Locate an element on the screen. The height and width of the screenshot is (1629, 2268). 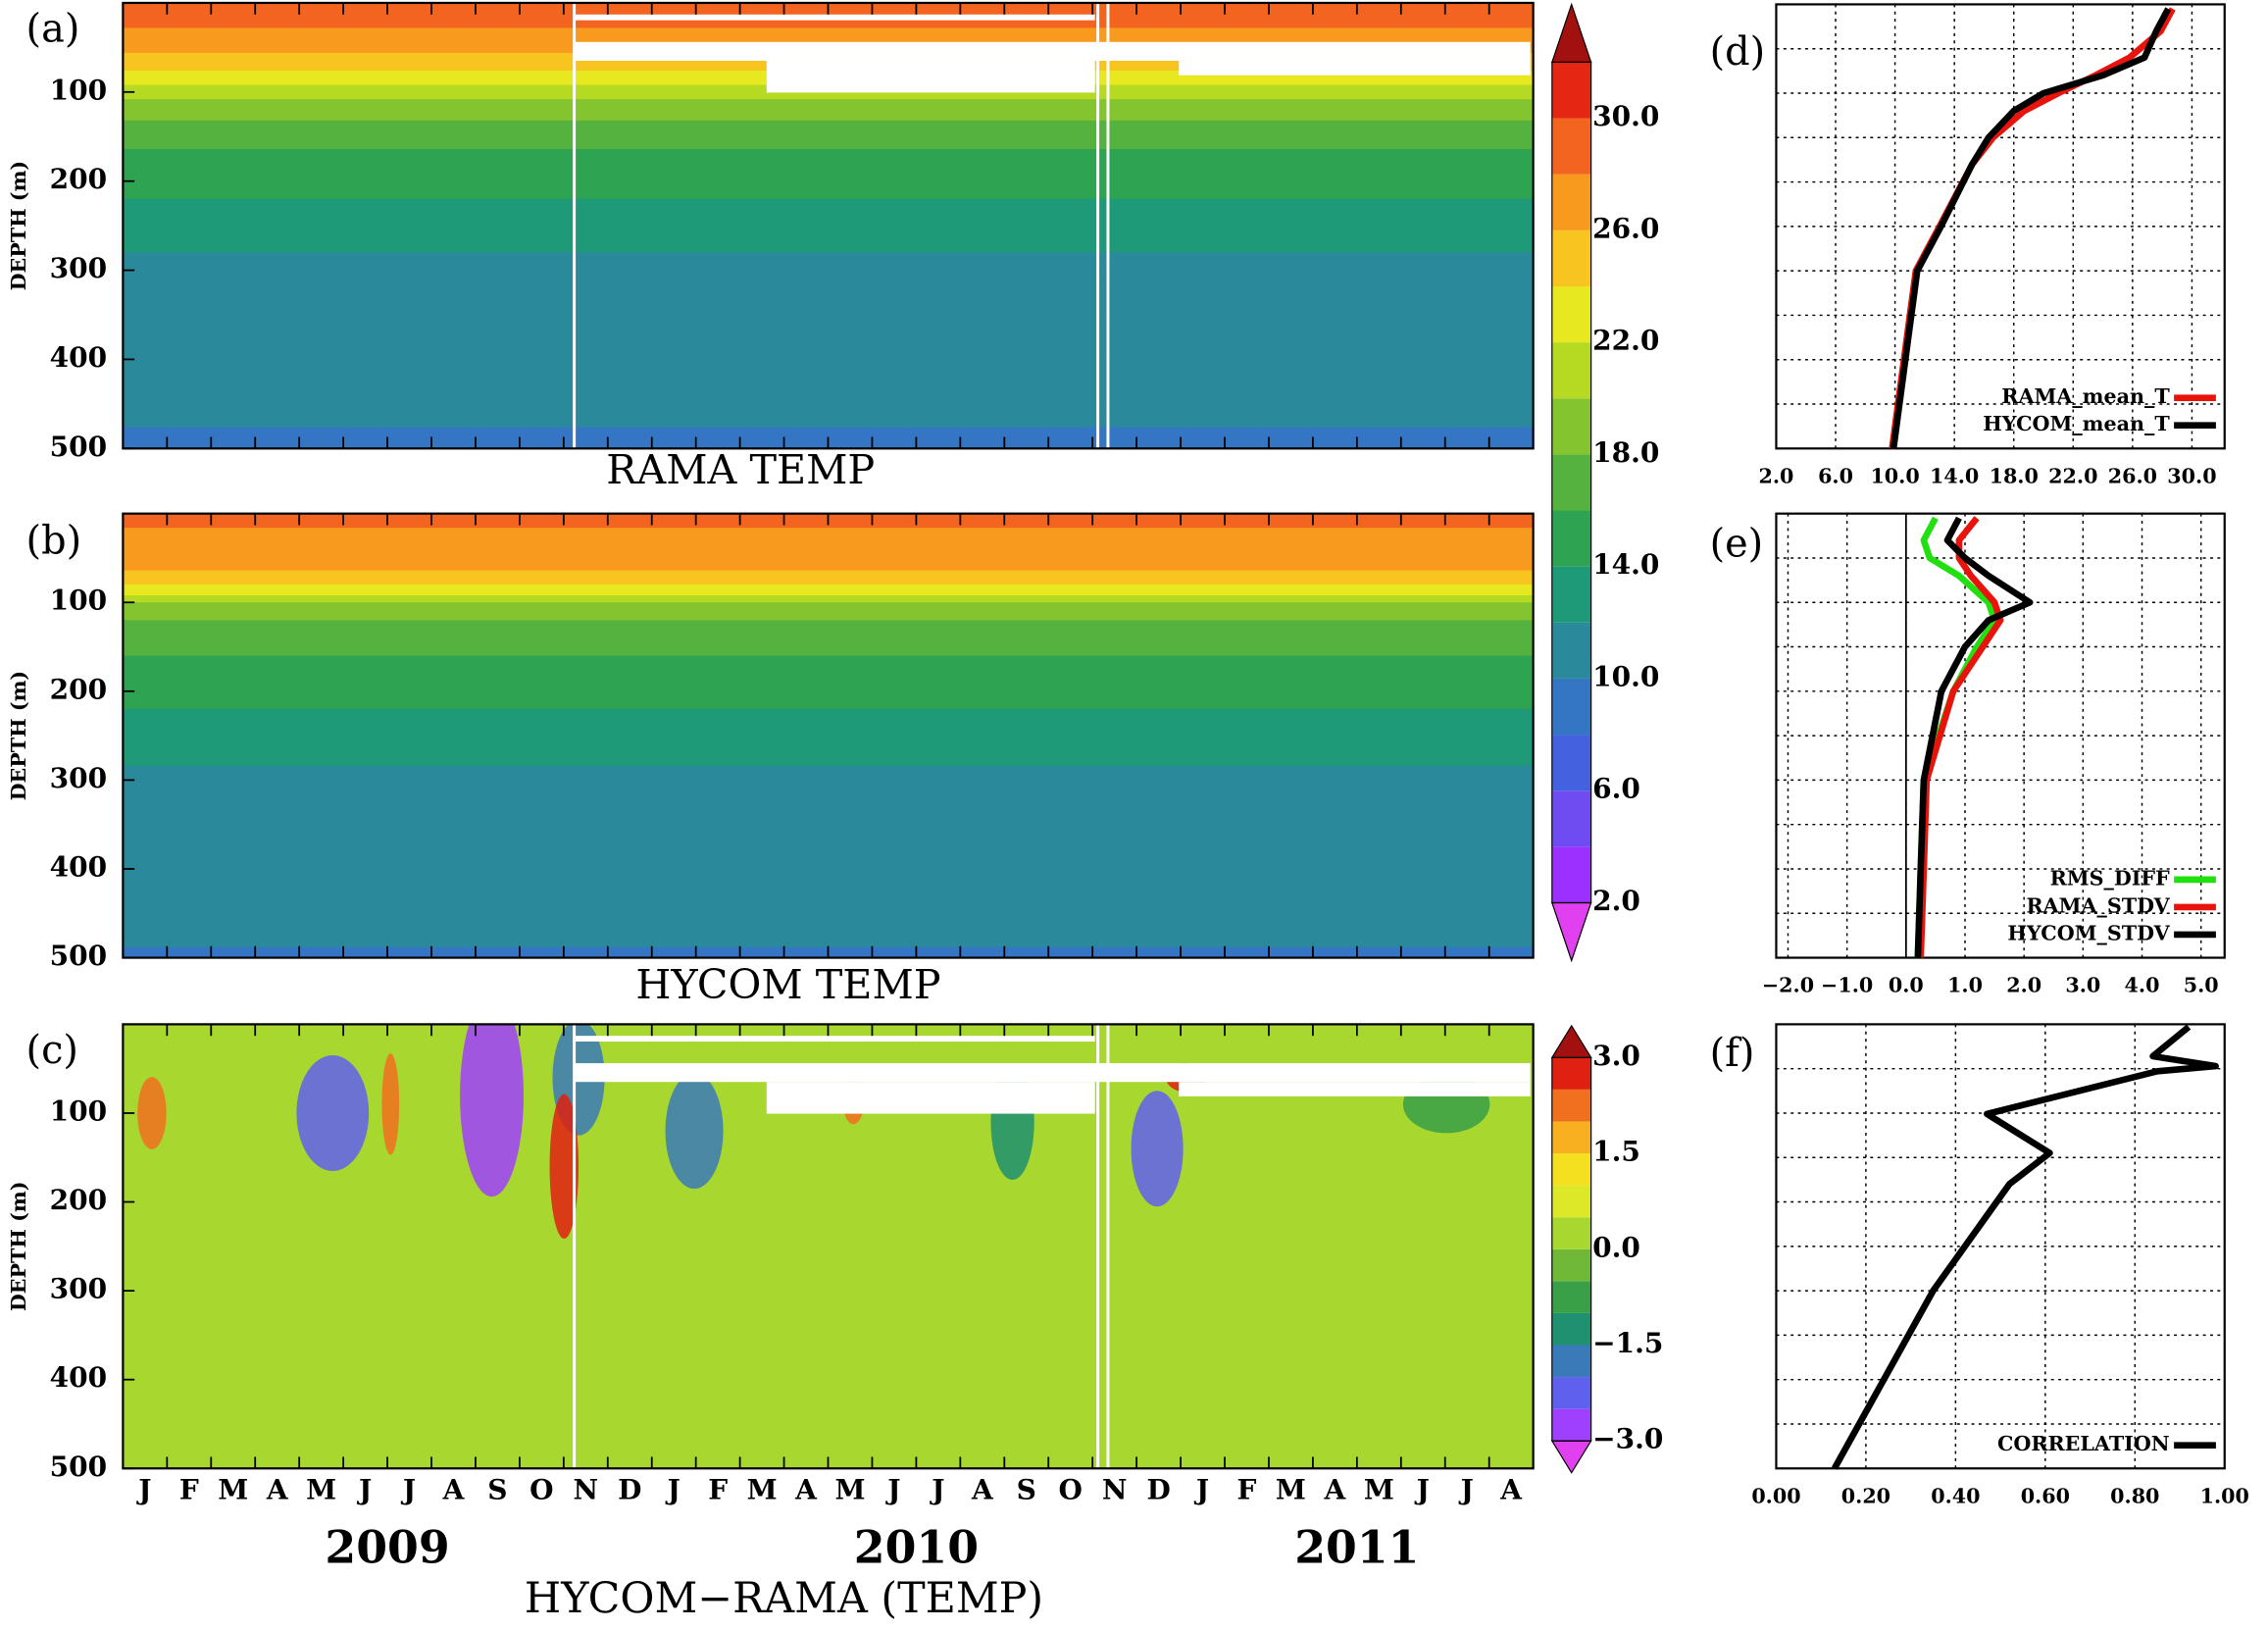
colorbar-tick-label: 2.0 is located at coordinates (1616, 901).